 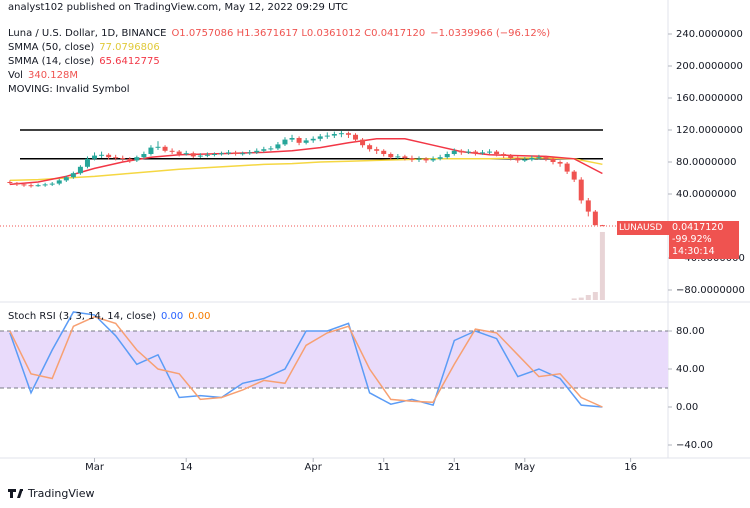 What do you see at coordinates (709, 130) in the screenshot?
I see `y-tick-label: 120.0000000` at bounding box center [709, 130].